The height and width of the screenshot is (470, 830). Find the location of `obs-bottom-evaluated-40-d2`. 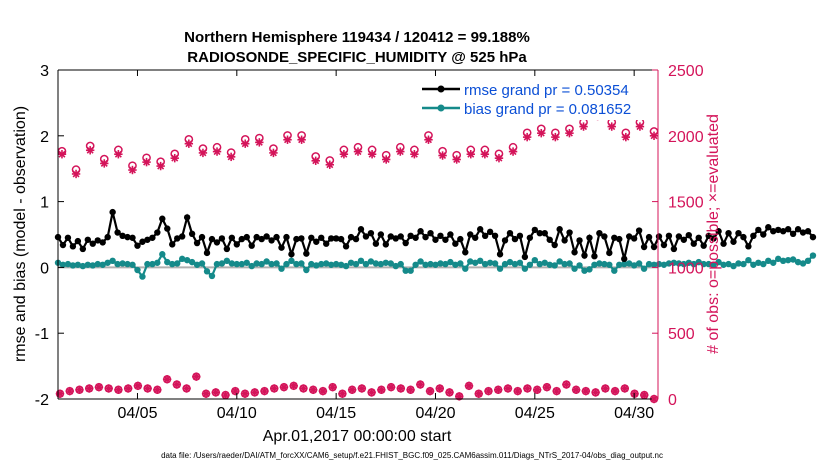

obs-bottom-evaluated-40-d2 is located at coordinates (450, 392).